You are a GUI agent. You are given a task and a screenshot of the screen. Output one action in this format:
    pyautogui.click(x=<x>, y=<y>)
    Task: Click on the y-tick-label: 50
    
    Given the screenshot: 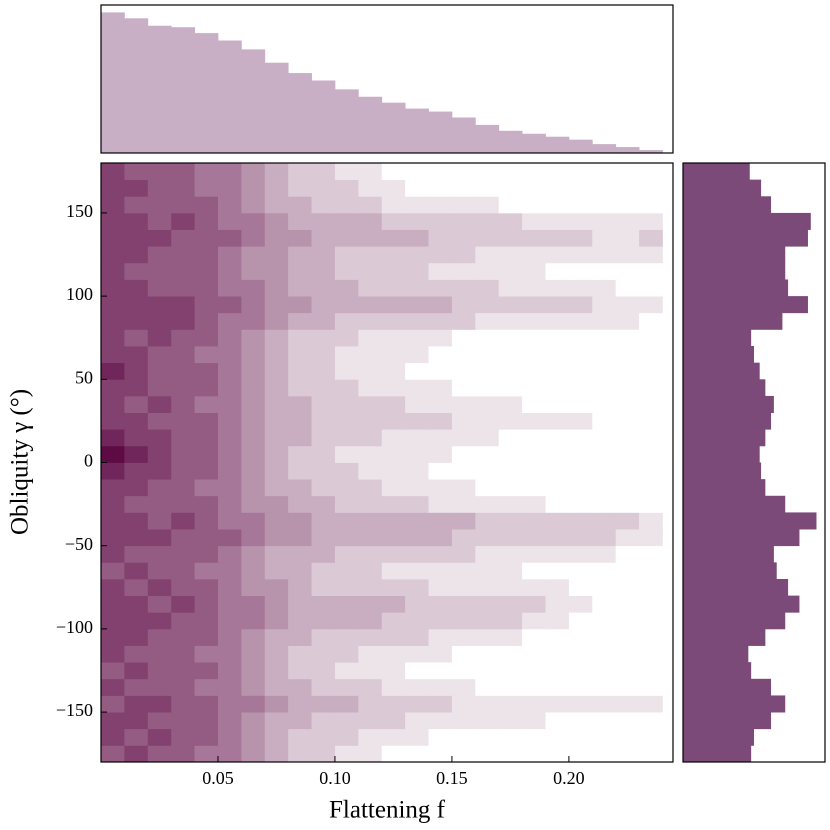 What is the action you would take?
    pyautogui.click(x=84, y=377)
    